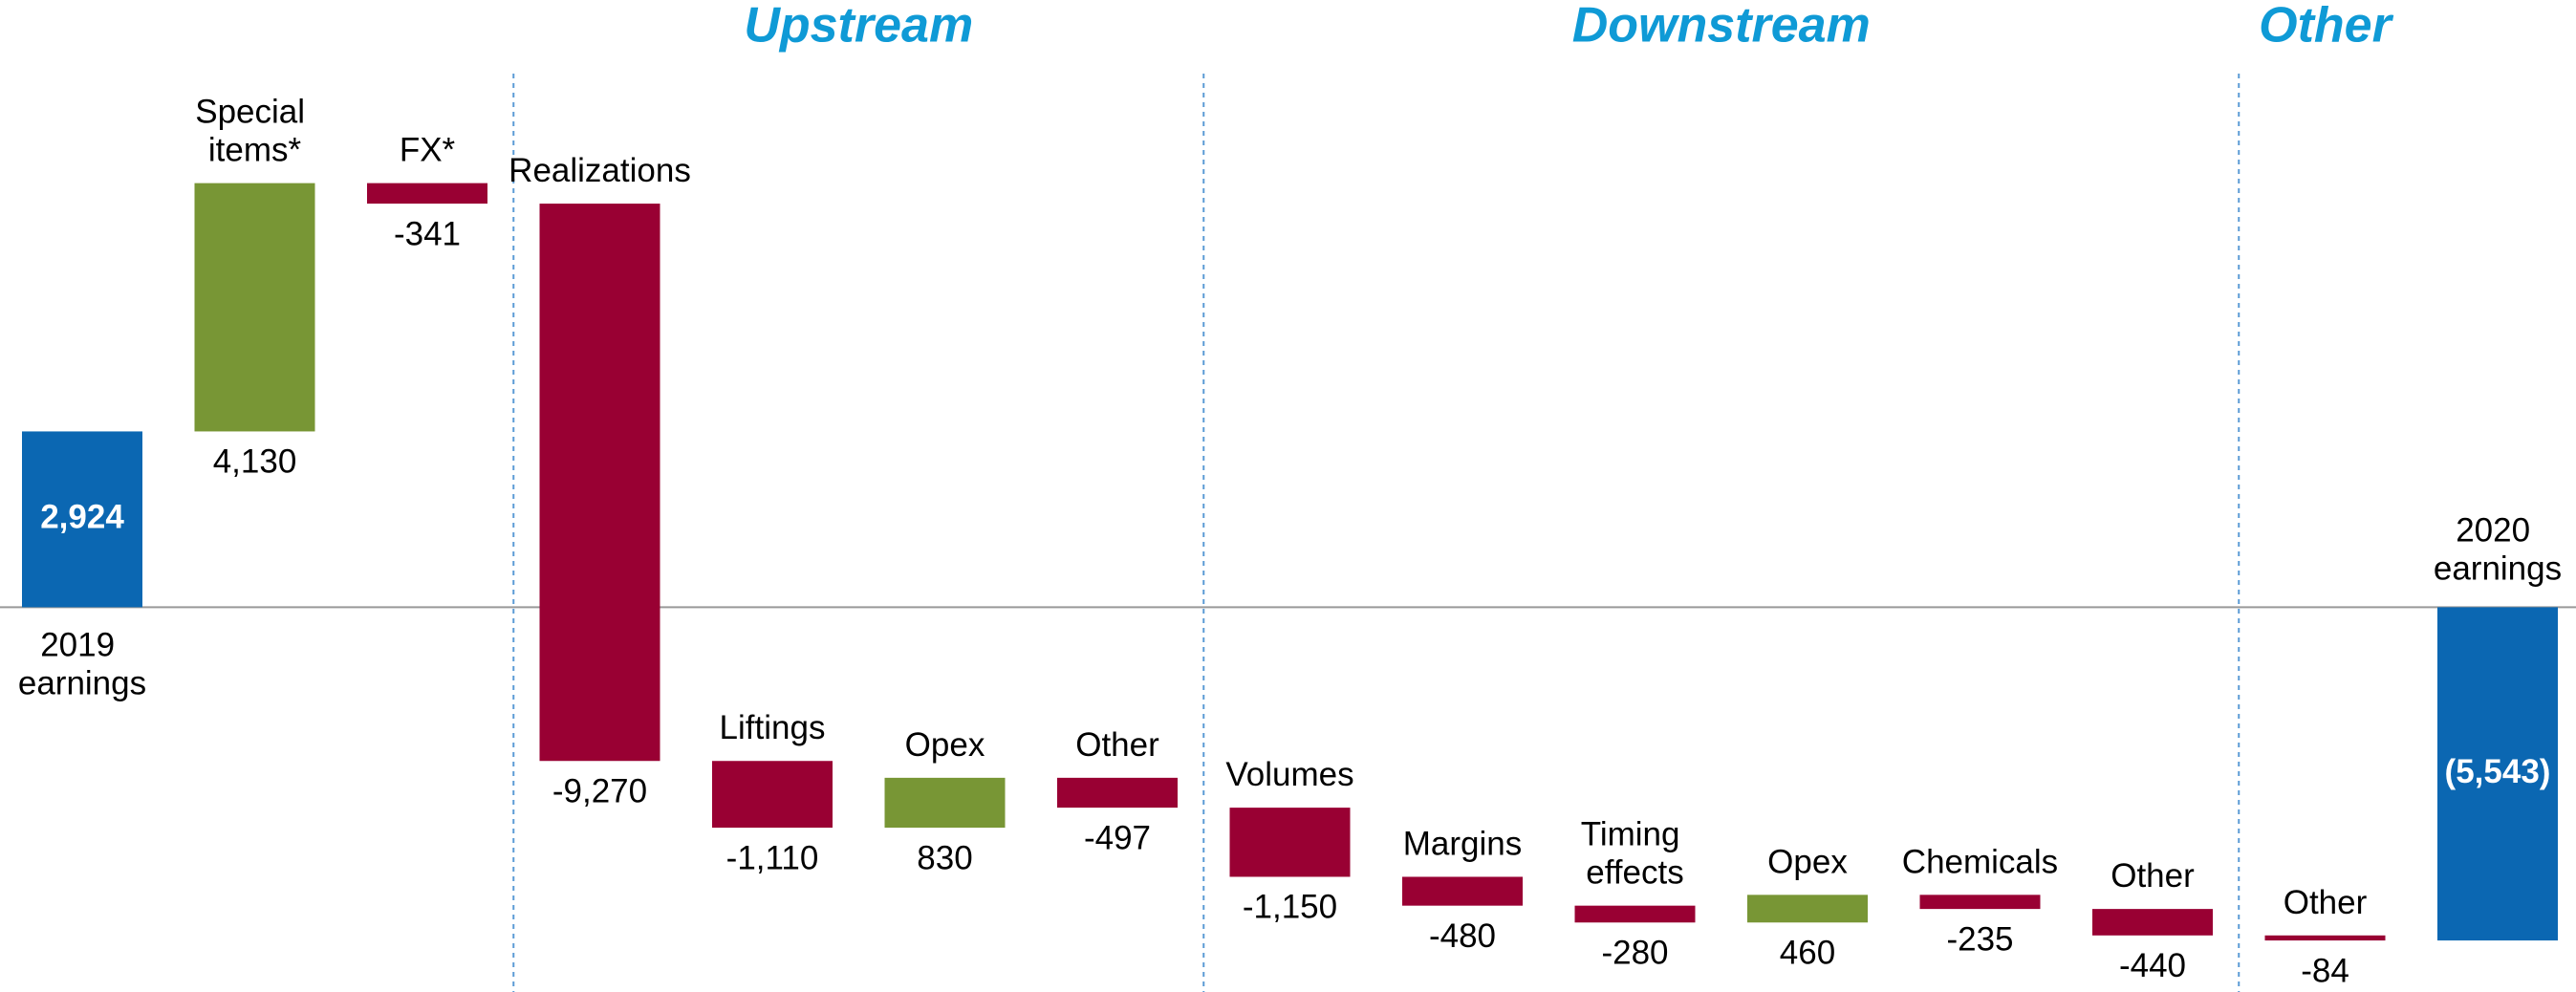 Image resolution: width=2576 pixels, height=992 pixels. I want to click on value-label: 4,130, so click(255, 462).